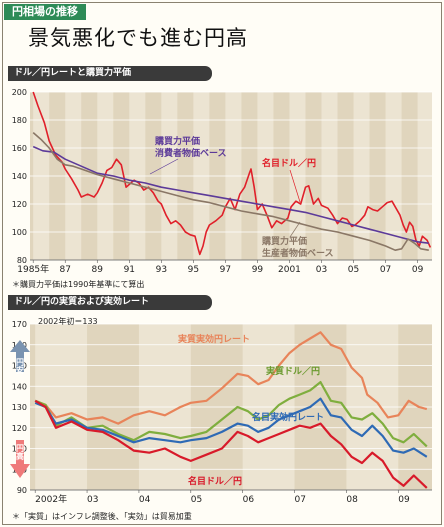 Image resolution: width=444 pixels, height=527 pixels. Describe the element at coordinates (98, 270) in the screenshot. I see `x-tick-label: 89` at that location.